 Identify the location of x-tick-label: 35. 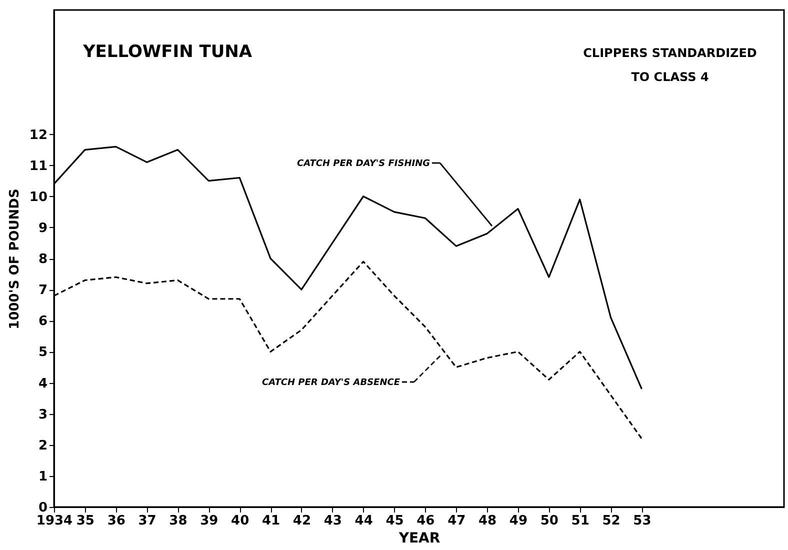
(85, 521).